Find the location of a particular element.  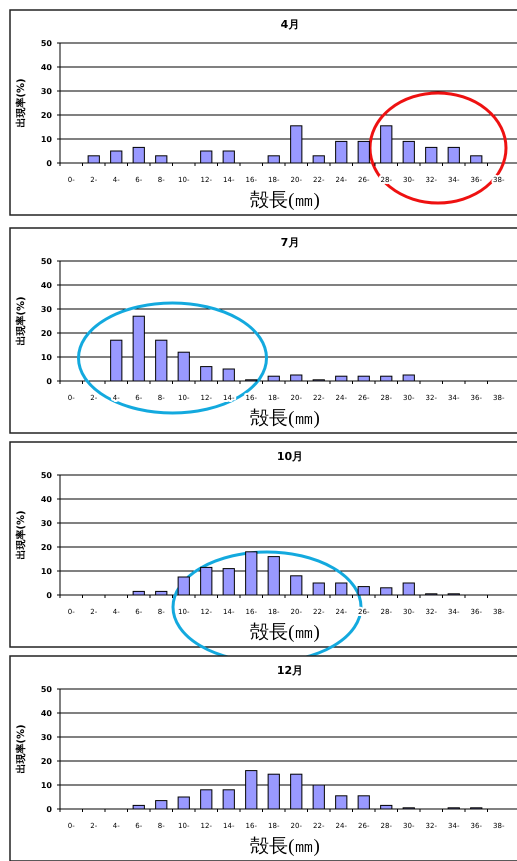

chart-title: 10月 is located at coordinates (290, 456).